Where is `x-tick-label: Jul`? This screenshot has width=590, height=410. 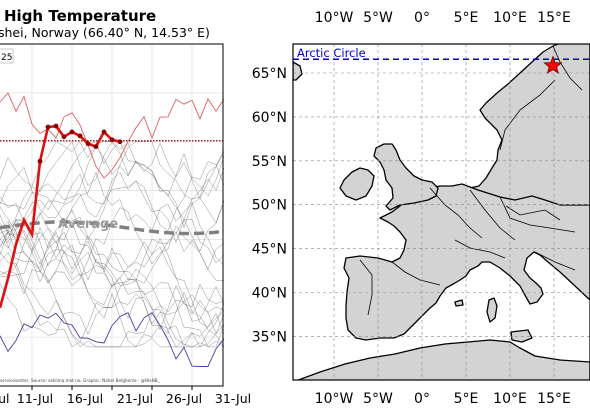
x-tick-label: Jul is located at coordinates (5, 398).